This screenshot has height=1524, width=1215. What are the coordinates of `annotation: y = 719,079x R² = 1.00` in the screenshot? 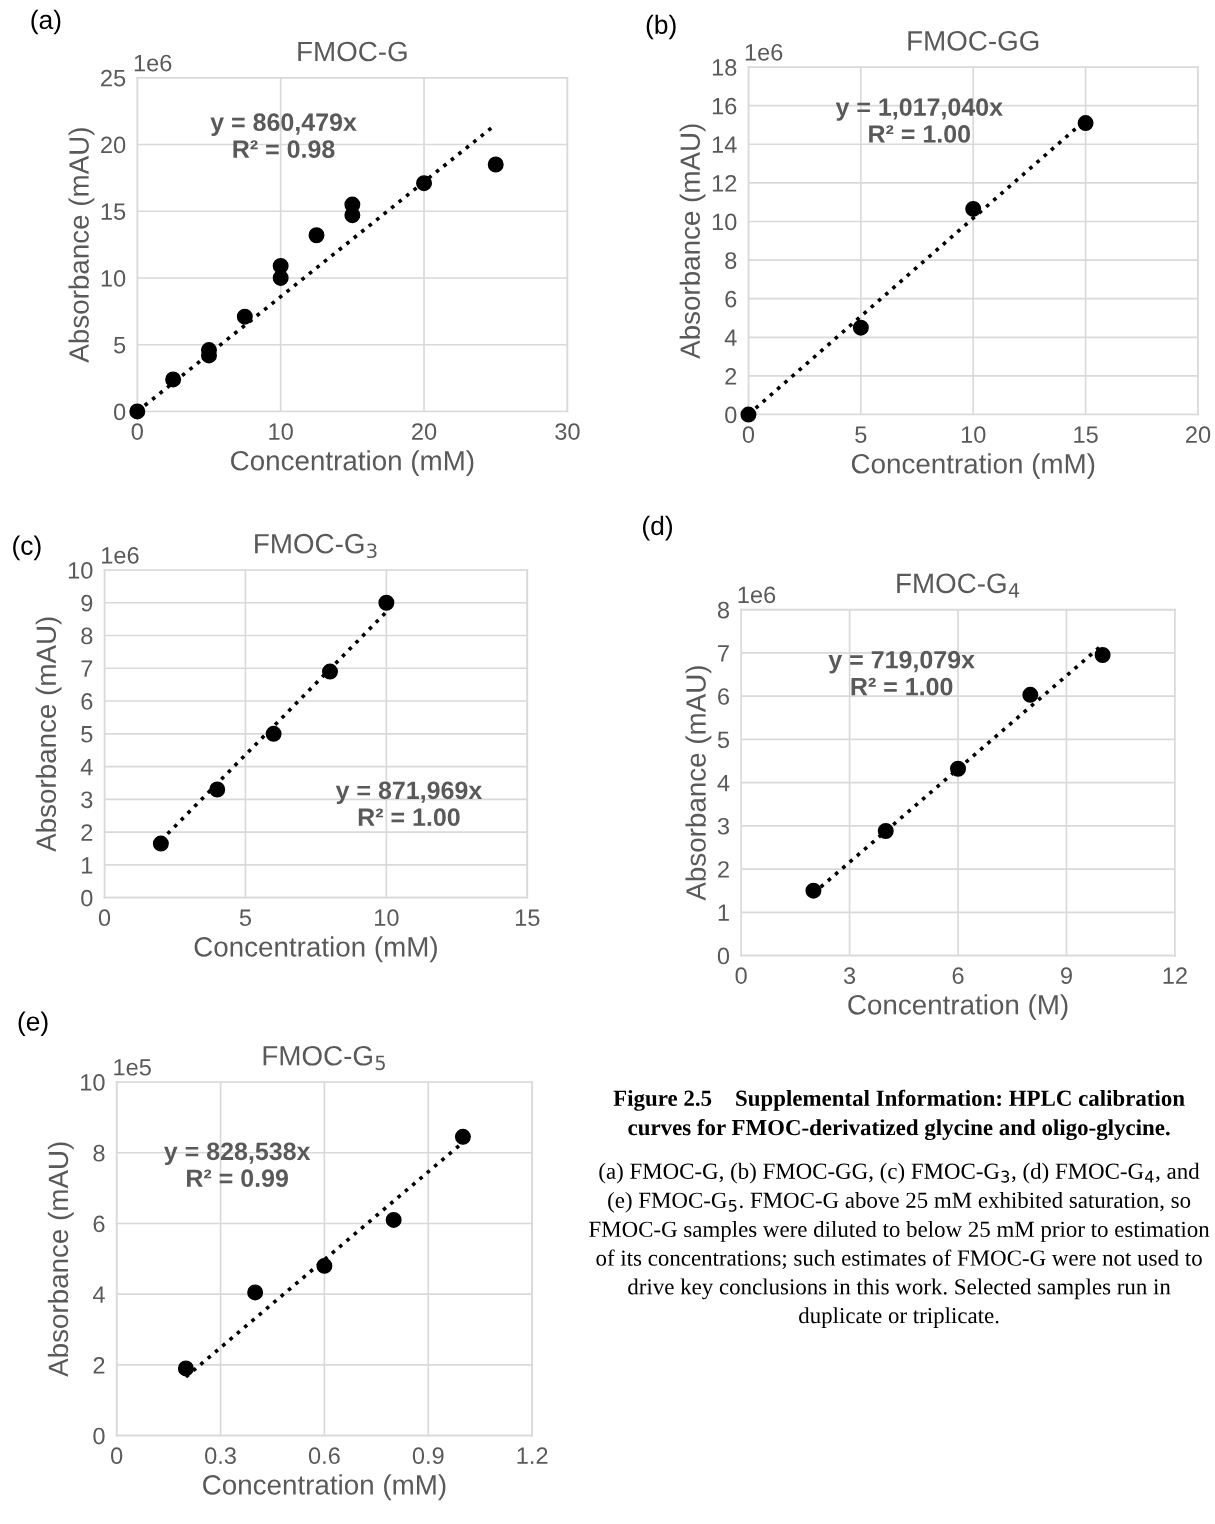 It's located at (901, 673).